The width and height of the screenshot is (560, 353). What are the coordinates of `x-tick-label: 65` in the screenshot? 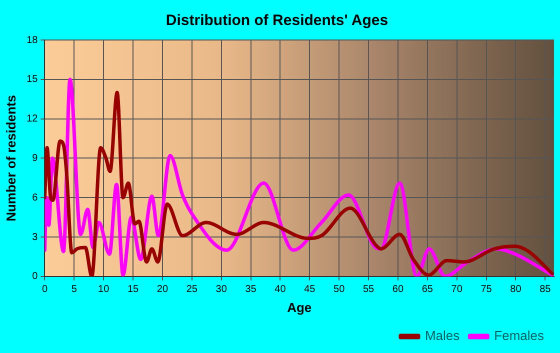 It's located at (428, 290).